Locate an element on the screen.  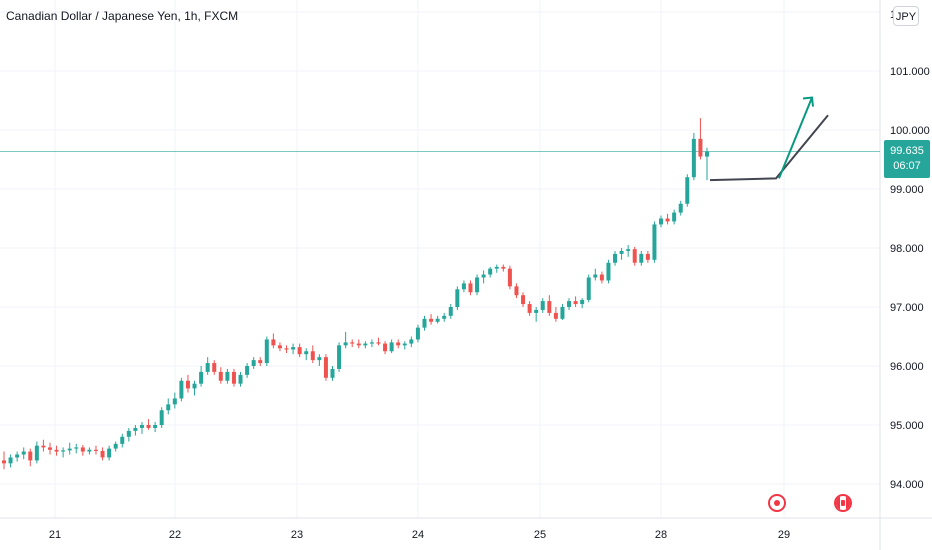
current-price-label: 99.635 06:07 is located at coordinates (907, 159).